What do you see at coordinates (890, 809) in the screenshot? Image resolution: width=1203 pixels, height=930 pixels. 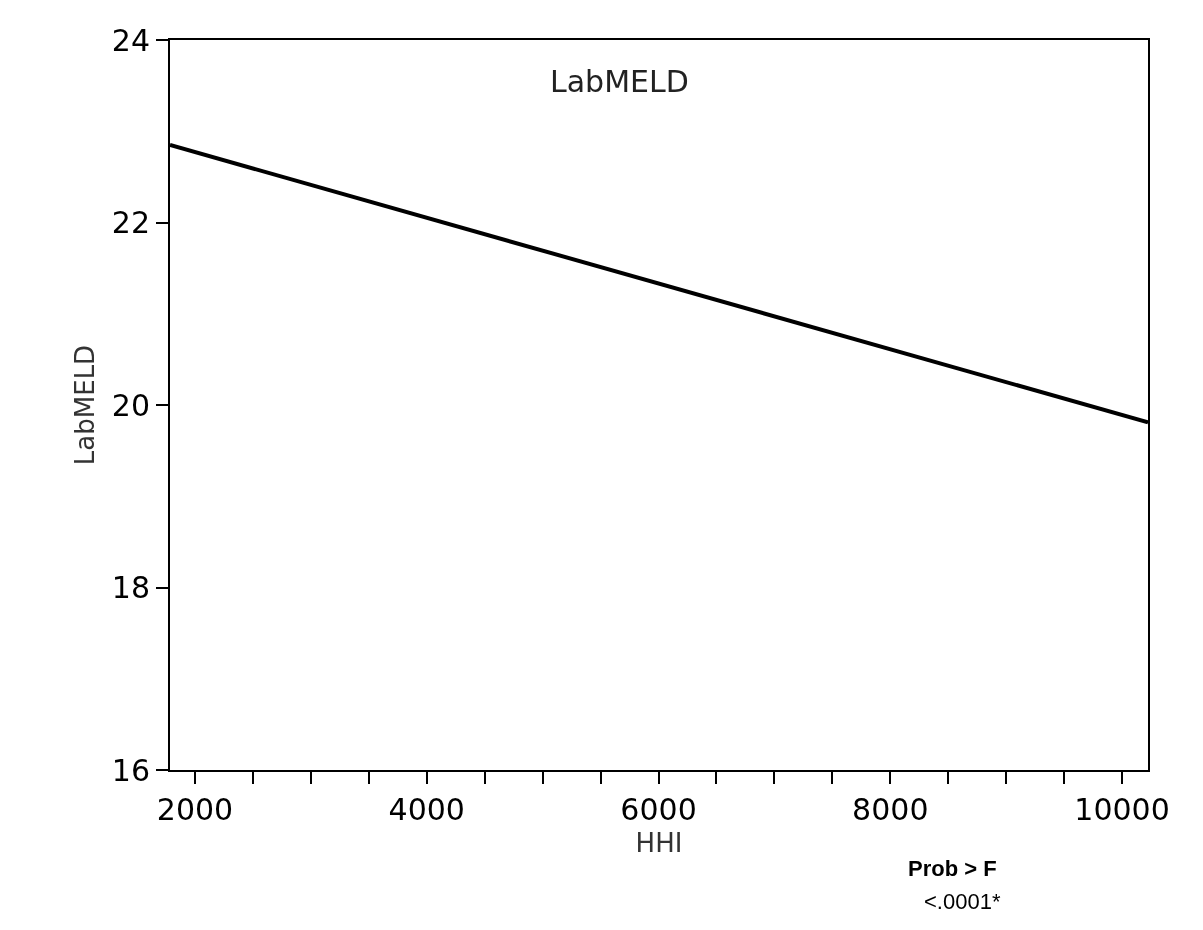 I see `x-tick-label: 8000` at bounding box center [890, 809].